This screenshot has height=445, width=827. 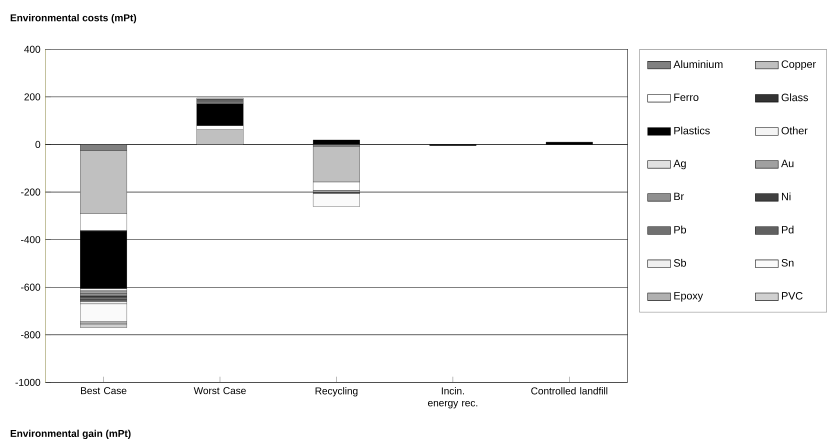 I want to click on legend-label: Epoxy, so click(x=689, y=297).